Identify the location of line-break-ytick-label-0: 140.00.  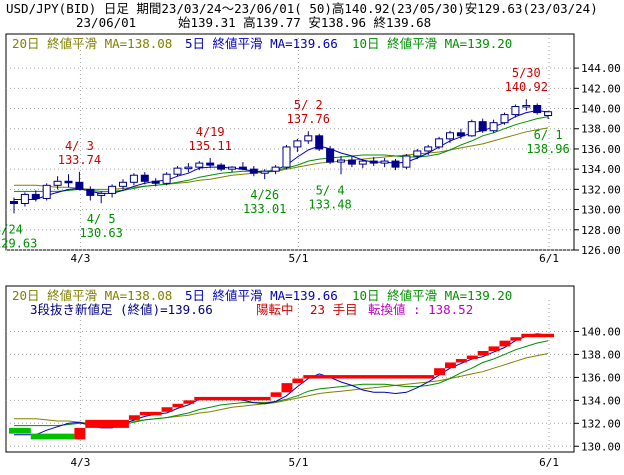
(601, 331).